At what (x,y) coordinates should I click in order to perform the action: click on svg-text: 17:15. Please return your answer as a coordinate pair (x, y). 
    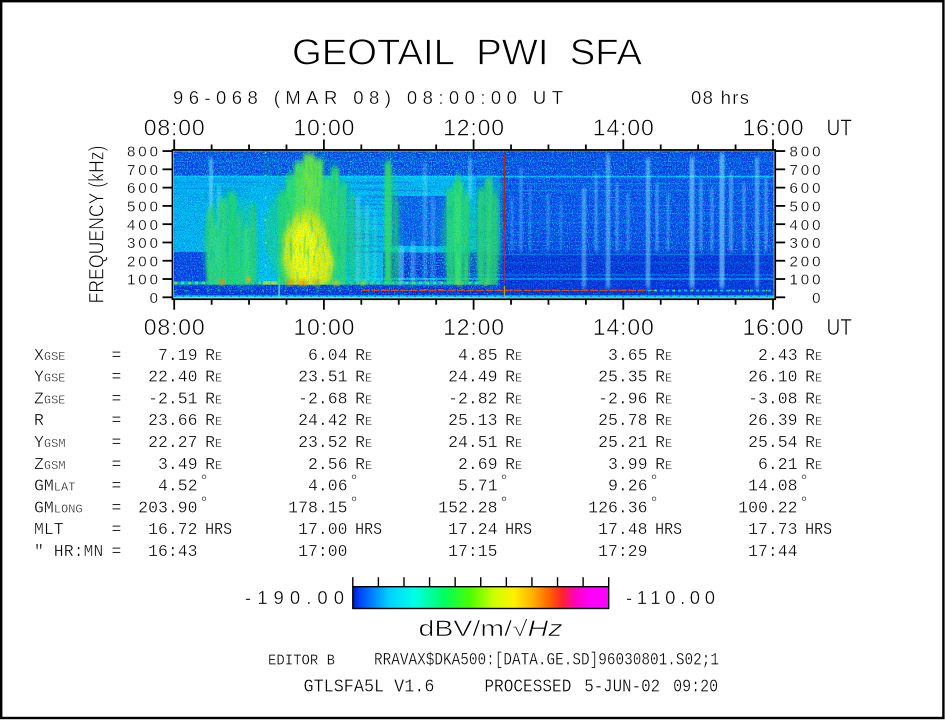
    Looking at the image, I should click on (473, 551).